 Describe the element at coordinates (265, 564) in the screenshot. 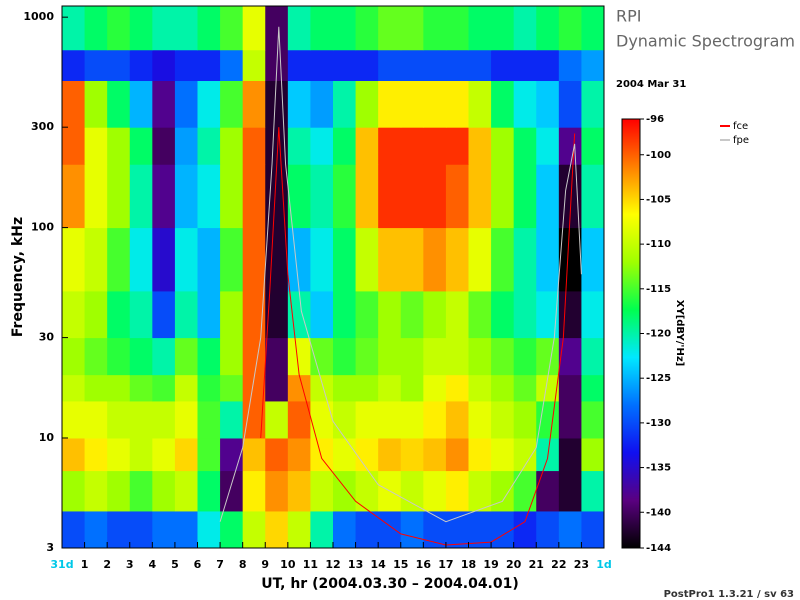

I see `x-tick-label: 9` at that location.